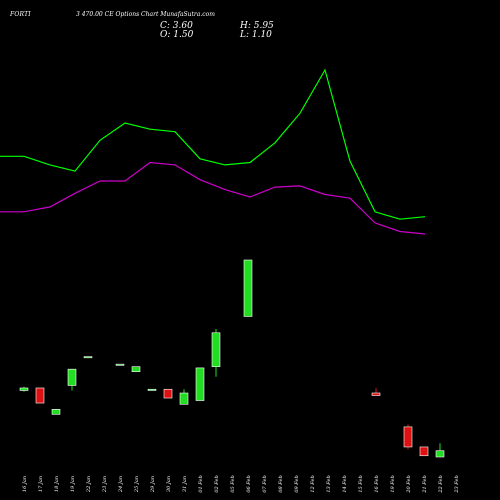 The height and width of the screenshot is (500, 500). What do you see at coordinates (89, 484) in the screenshot?
I see `date-tick-label: 22 Jan` at bounding box center [89, 484].